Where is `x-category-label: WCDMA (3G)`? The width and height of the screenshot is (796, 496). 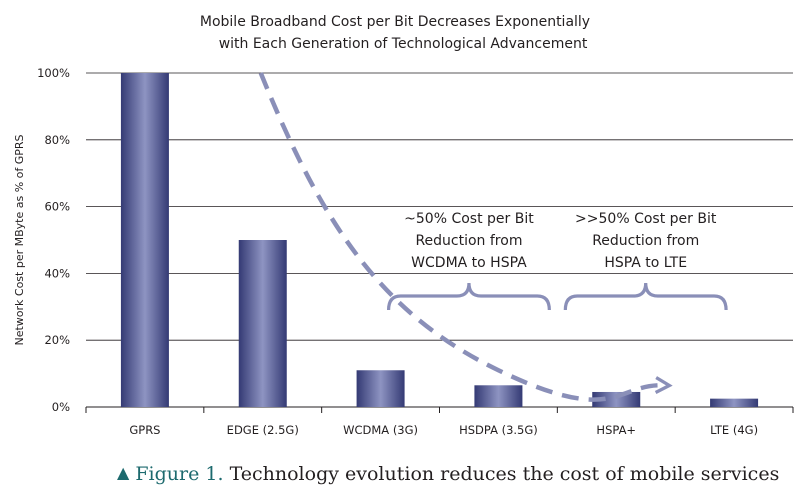
x-category-label: WCDMA (3G) is located at coordinates (380, 430).